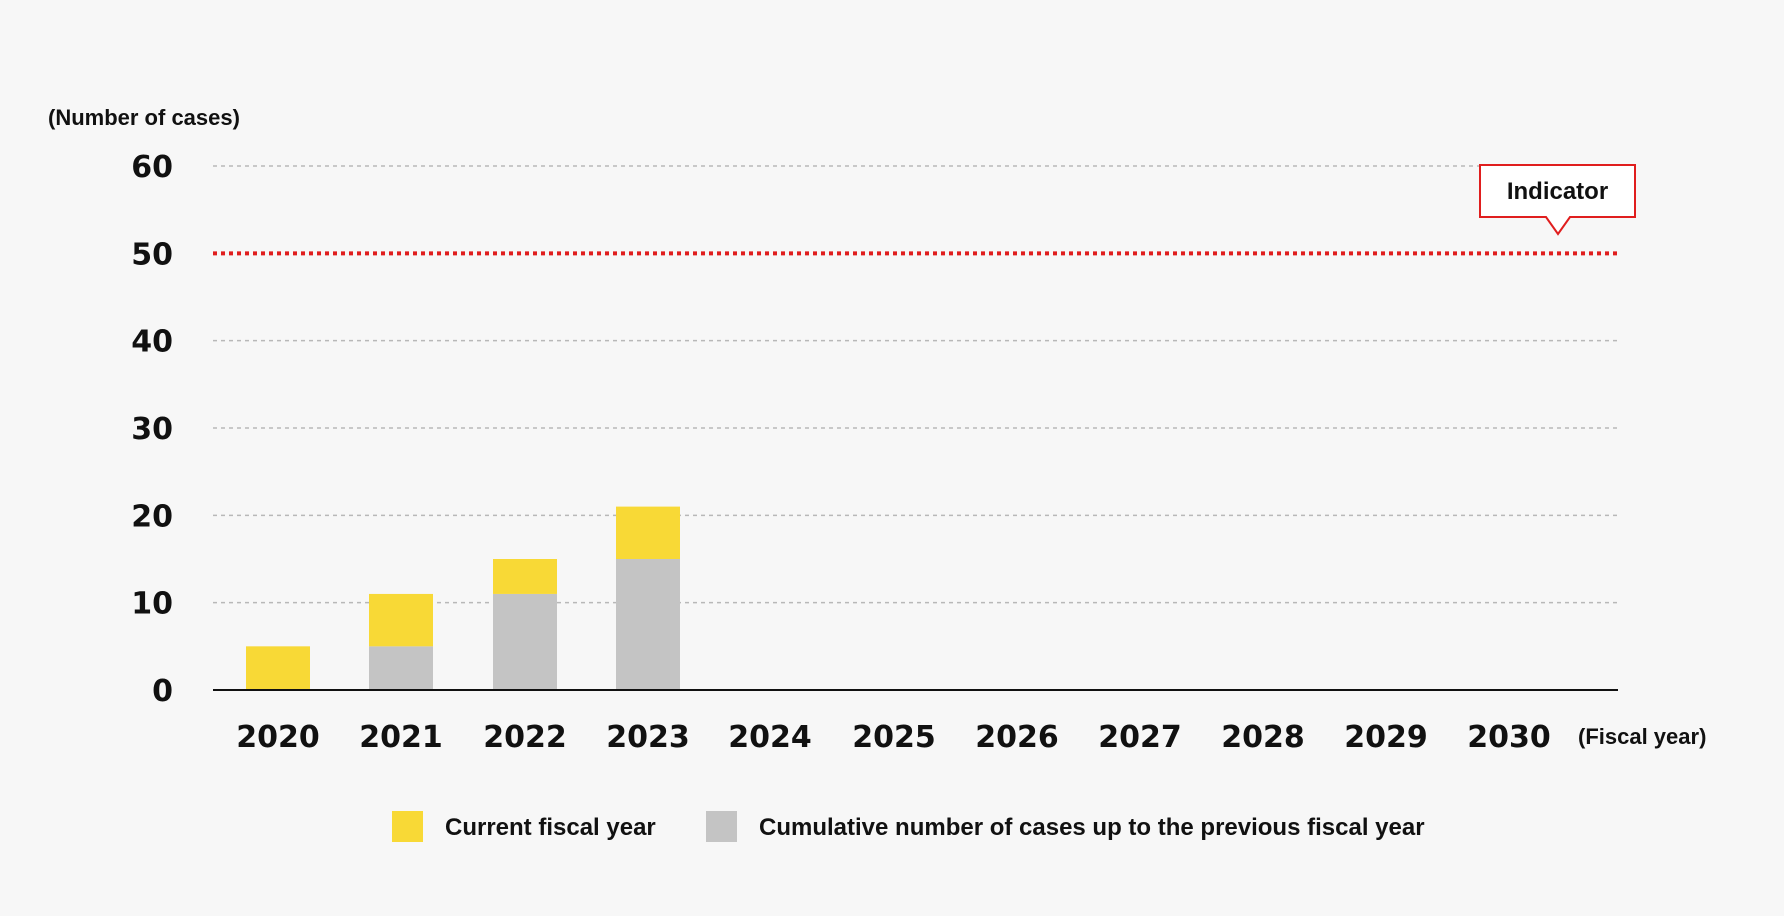 Image resolution: width=1784 pixels, height=916 pixels. What do you see at coordinates (152, 167) in the screenshot?
I see `y-tick-label: 60` at bounding box center [152, 167].